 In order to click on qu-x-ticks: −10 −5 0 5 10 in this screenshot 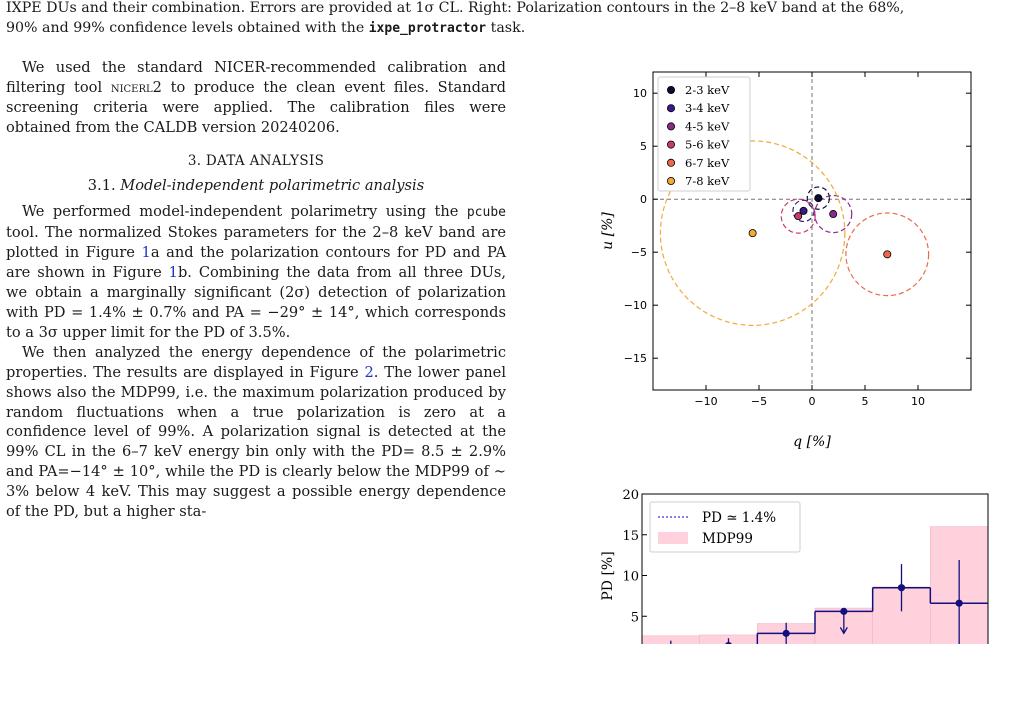, I will do `click(809, 240)`.